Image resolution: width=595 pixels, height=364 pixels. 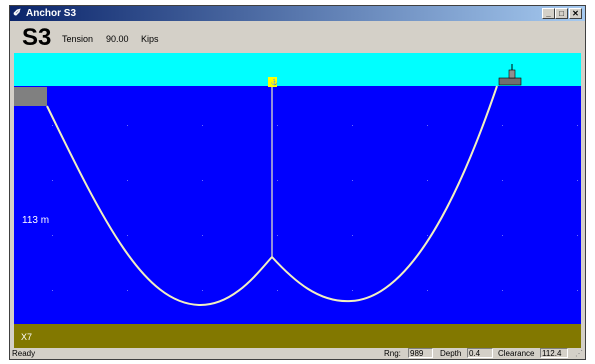 I want to click on clearance-value: 112.4, so click(x=554, y=353).